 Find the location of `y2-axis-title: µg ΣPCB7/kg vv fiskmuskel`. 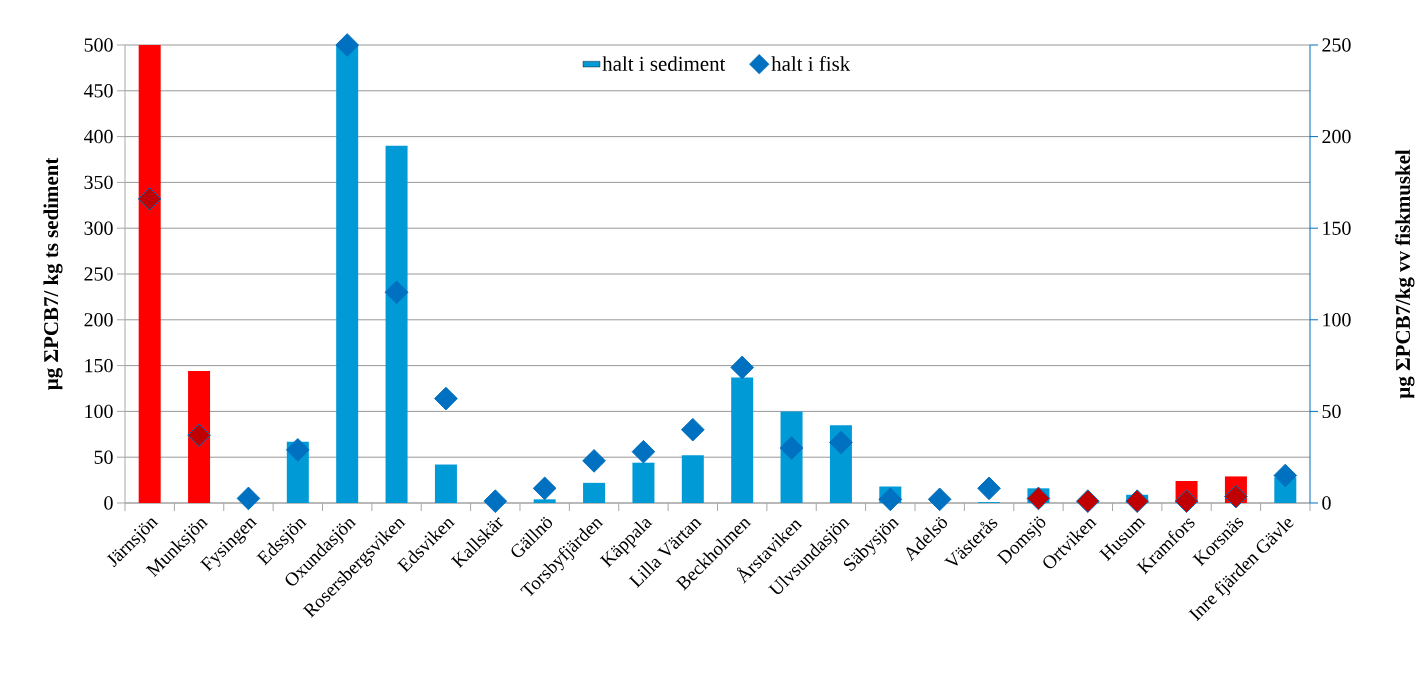

y2-axis-title: µg ΣPCB7/kg vv fiskmuskel is located at coordinates (1405, 274).